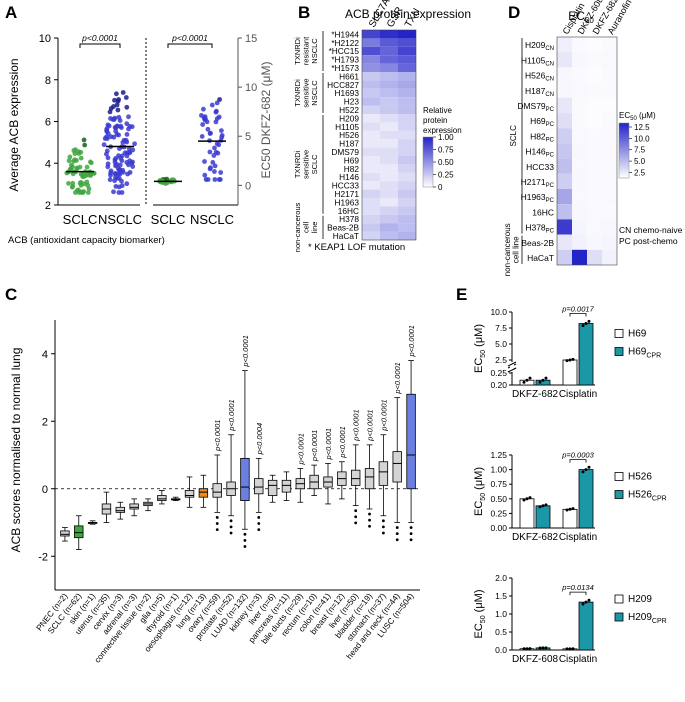  Describe the element at coordinates (644, 353) in the screenshot. I see `panel-e-legend-label: H69CPR` at that location.